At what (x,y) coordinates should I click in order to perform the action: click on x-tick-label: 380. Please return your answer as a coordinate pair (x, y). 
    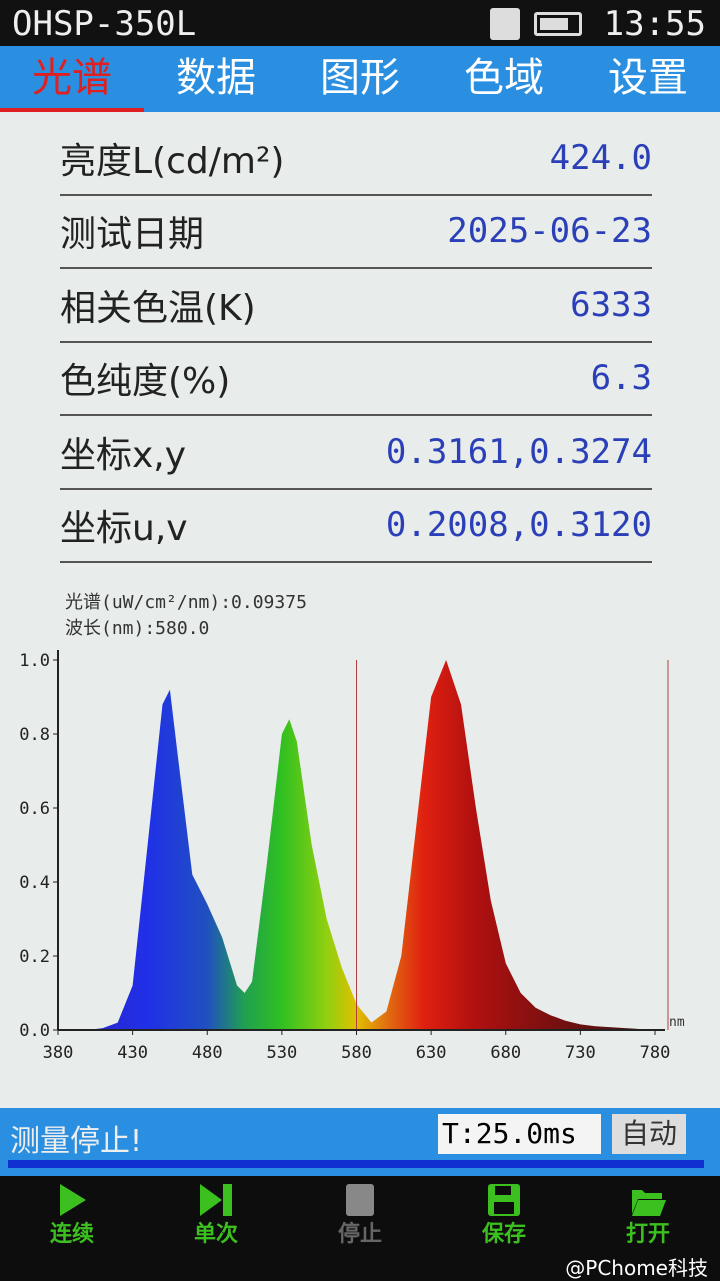
    Looking at the image, I should click on (58, 1053).